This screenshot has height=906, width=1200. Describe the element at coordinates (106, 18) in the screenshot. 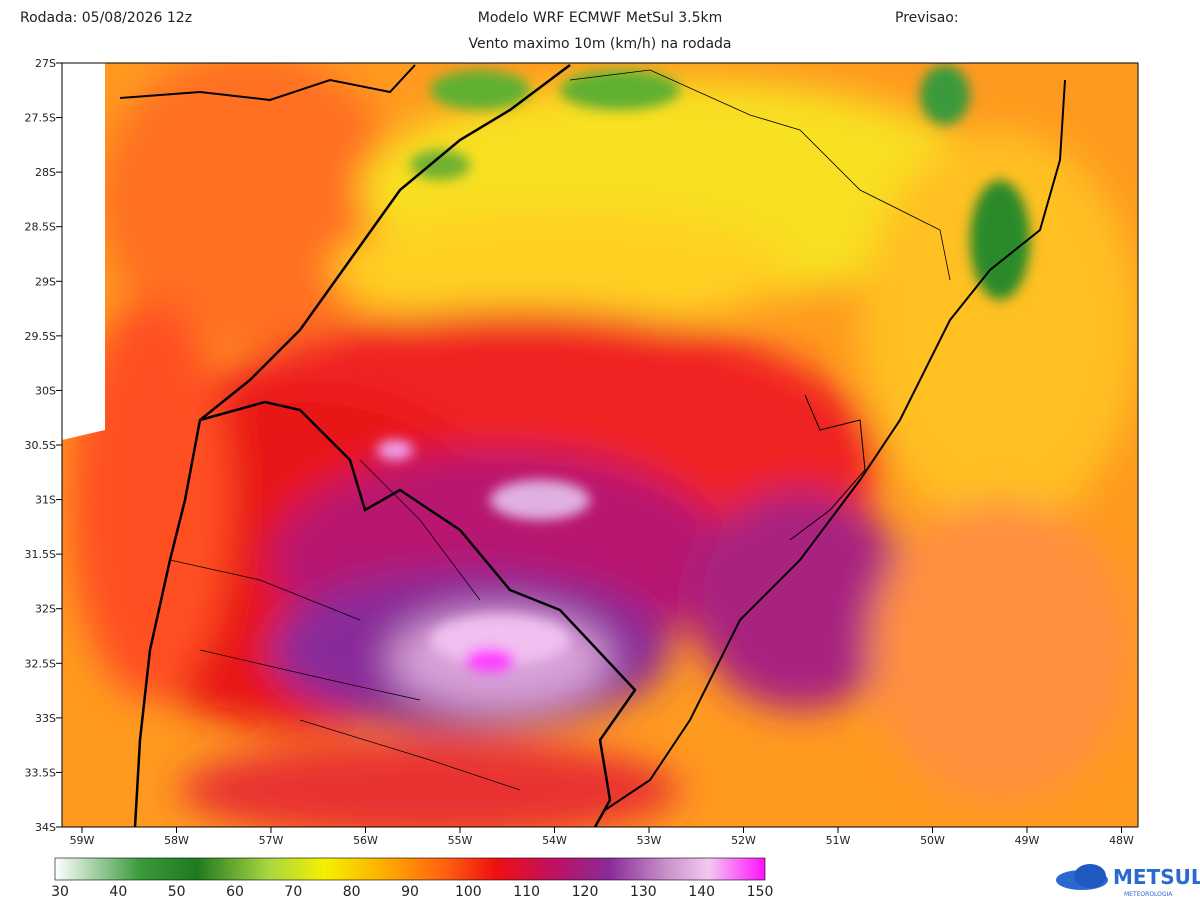

I see `run-label: Rodada: 05/08/2026 12z` at that location.